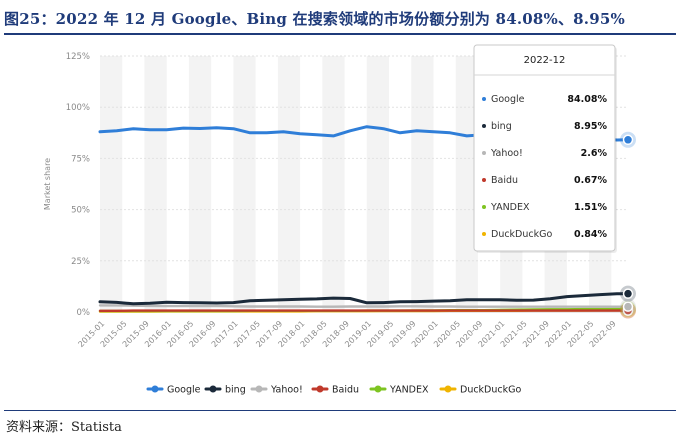  Describe the element at coordinates (340, 34) in the screenshot. I see `title-divider` at that location.